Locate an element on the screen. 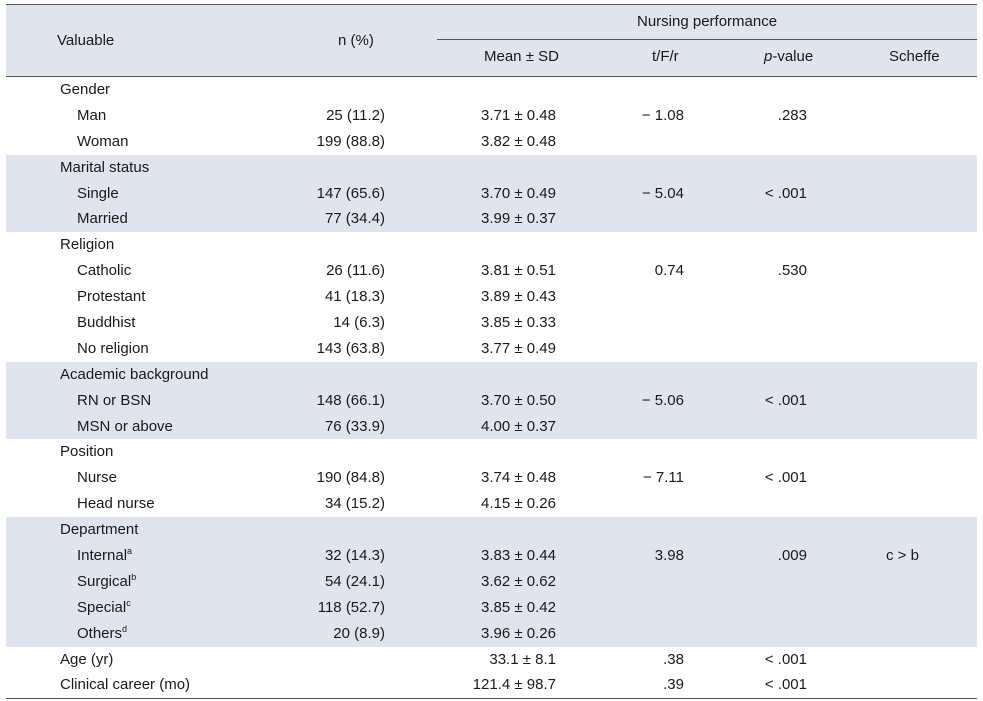  row-sublabel: Single is located at coordinates (98, 194).